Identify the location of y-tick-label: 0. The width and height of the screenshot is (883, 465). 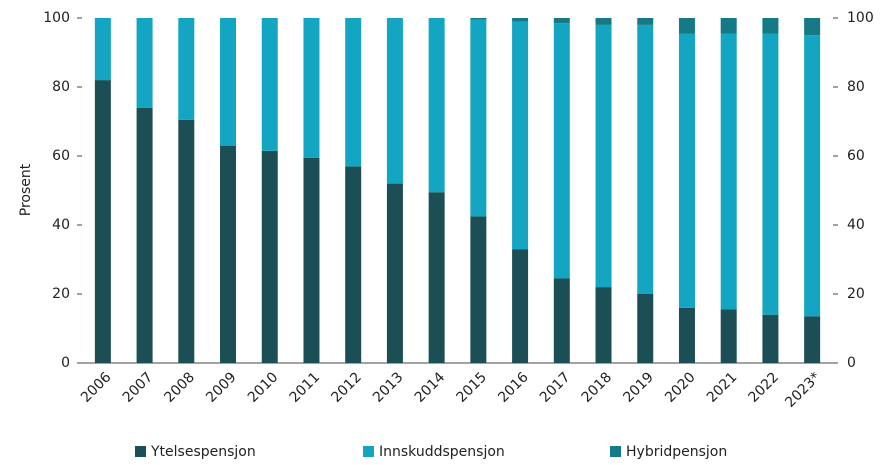
(65, 363).